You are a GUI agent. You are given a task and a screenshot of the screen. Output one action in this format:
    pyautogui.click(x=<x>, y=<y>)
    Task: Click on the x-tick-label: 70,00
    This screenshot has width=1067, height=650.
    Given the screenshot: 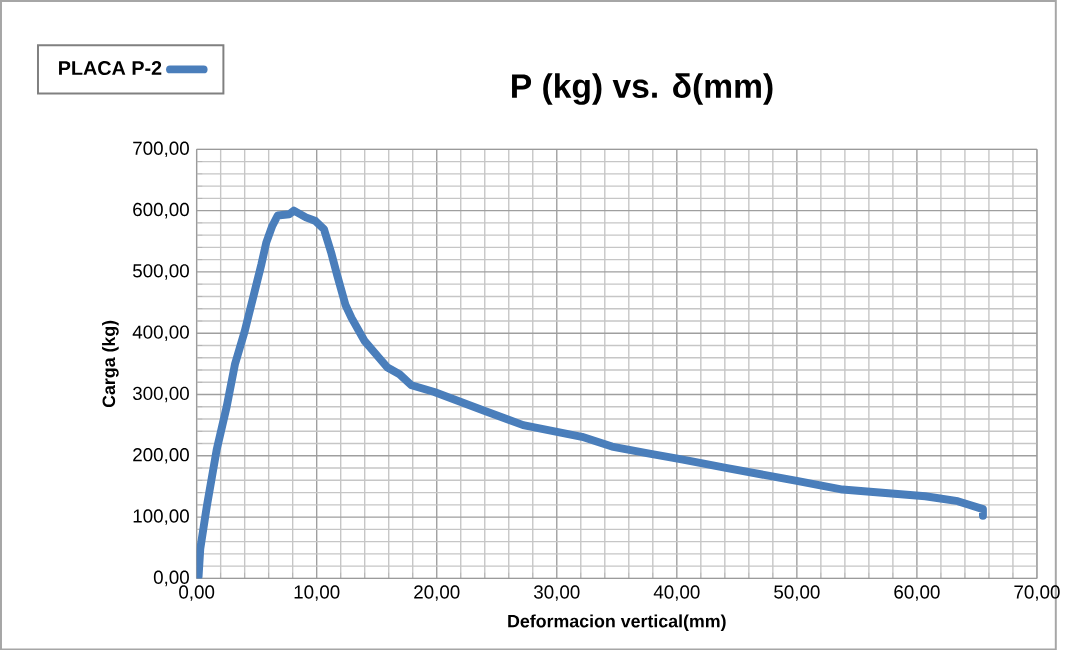 What is the action you would take?
    pyautogui.click(x=1037, y=593)
    